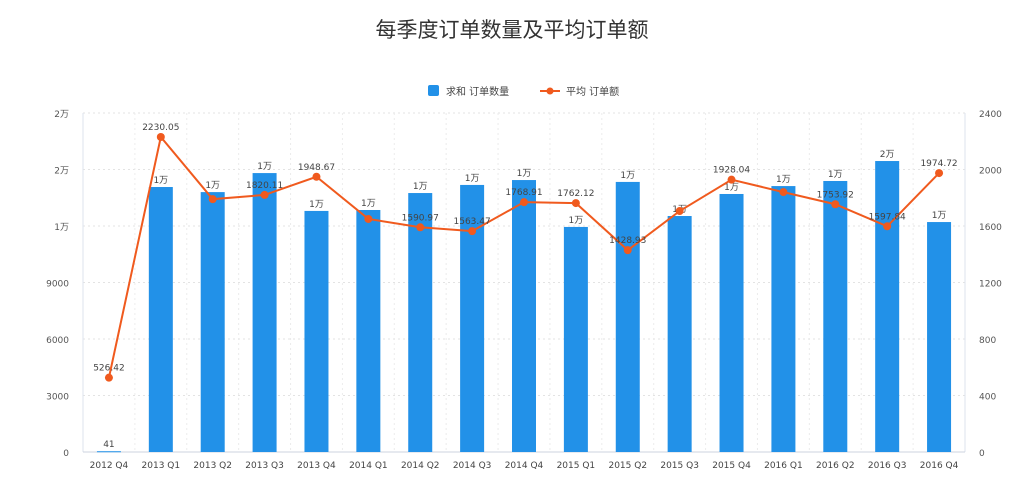 This screenshot has height=485, width=1024. Describe the element at coordinates (477, 91) in the screenshot. I see `legend-bar-label: 求和 订单数量` at that location.